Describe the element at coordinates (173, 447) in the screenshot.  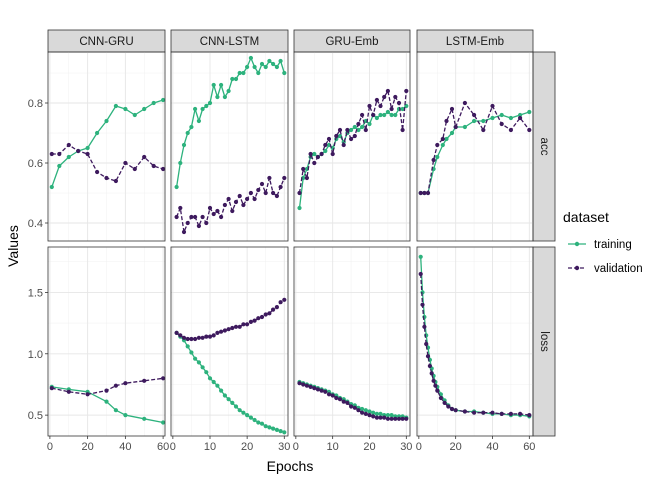
I see `x-tick-label-cnn-lstm: 0` at that location.